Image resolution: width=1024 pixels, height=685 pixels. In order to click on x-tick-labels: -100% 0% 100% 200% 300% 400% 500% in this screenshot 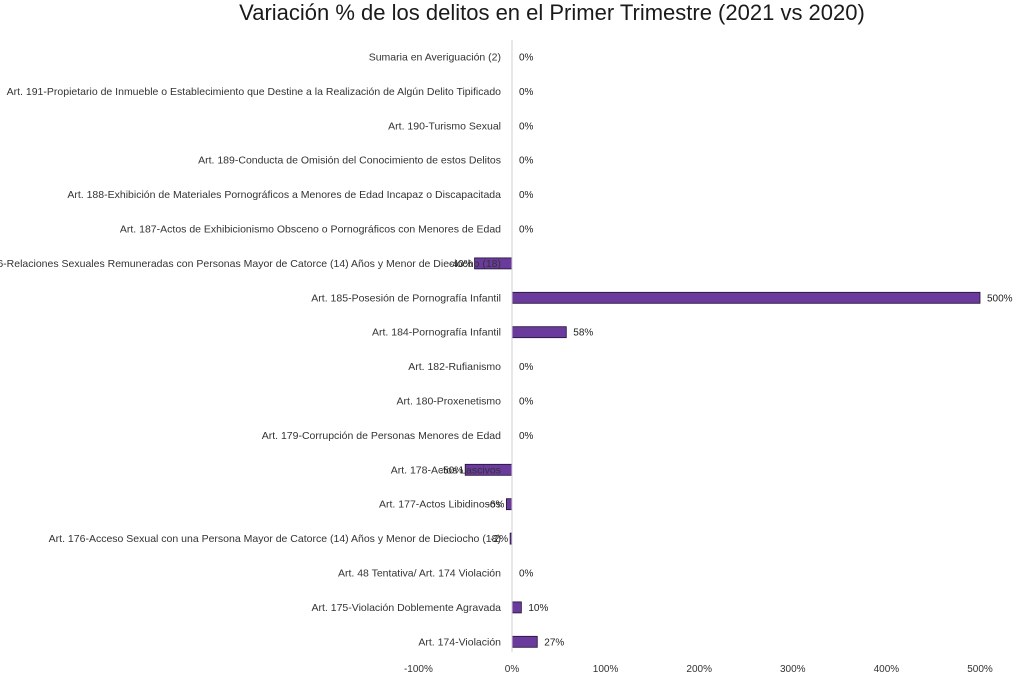, I will do `click(698, 669)`.